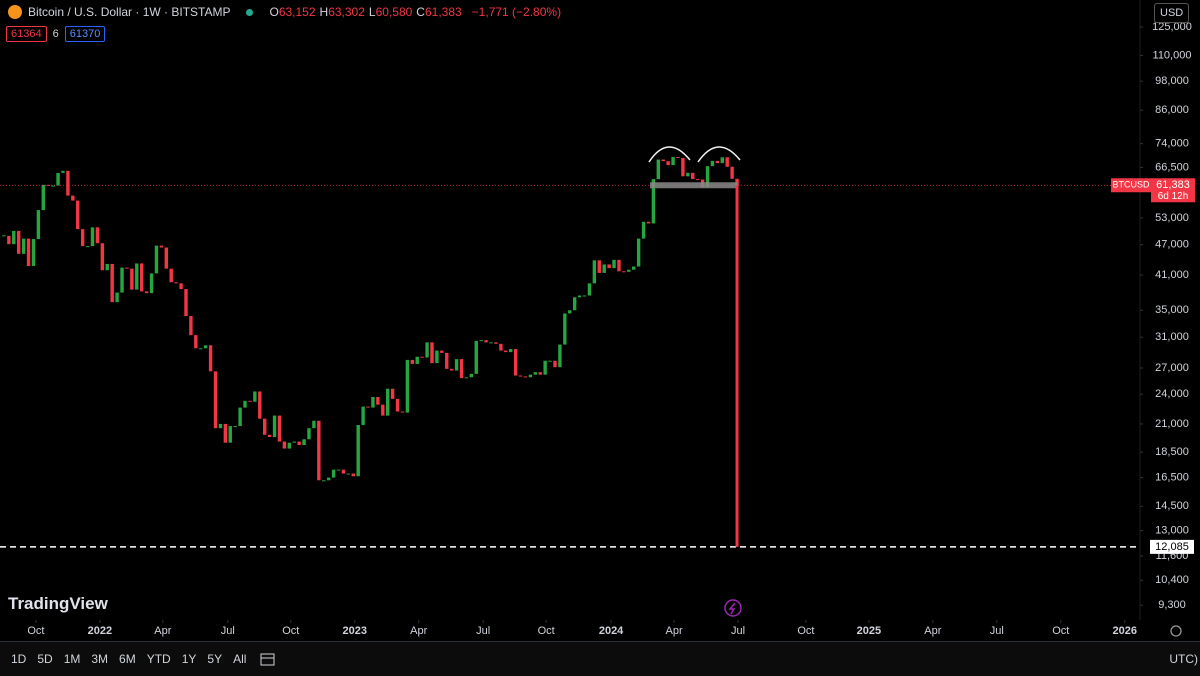 The image size is (1200, 676). What do you see at coordinates (516, 12) in the screenshot?
I see `change: −1,771 (−2.80%)` at bounding box center [516, 12].